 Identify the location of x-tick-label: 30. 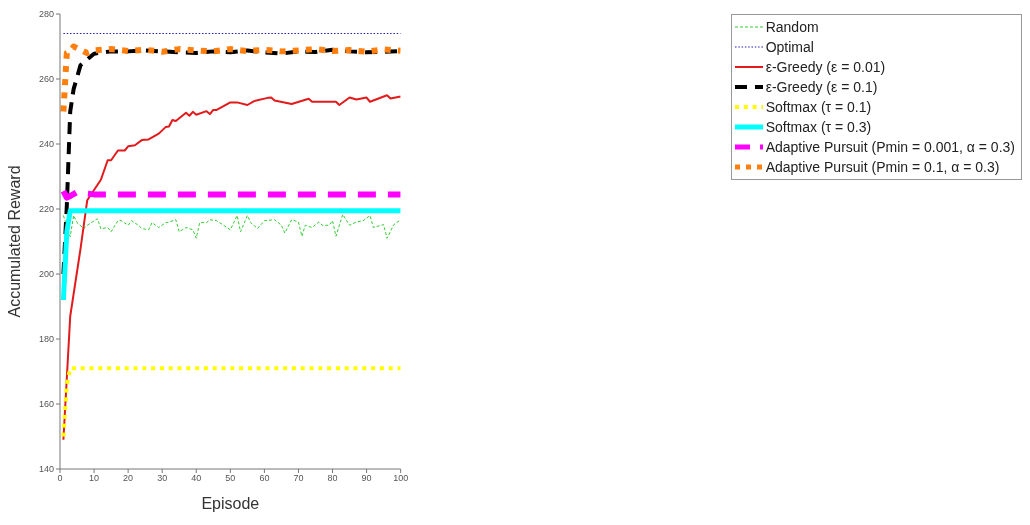
(162, 478).